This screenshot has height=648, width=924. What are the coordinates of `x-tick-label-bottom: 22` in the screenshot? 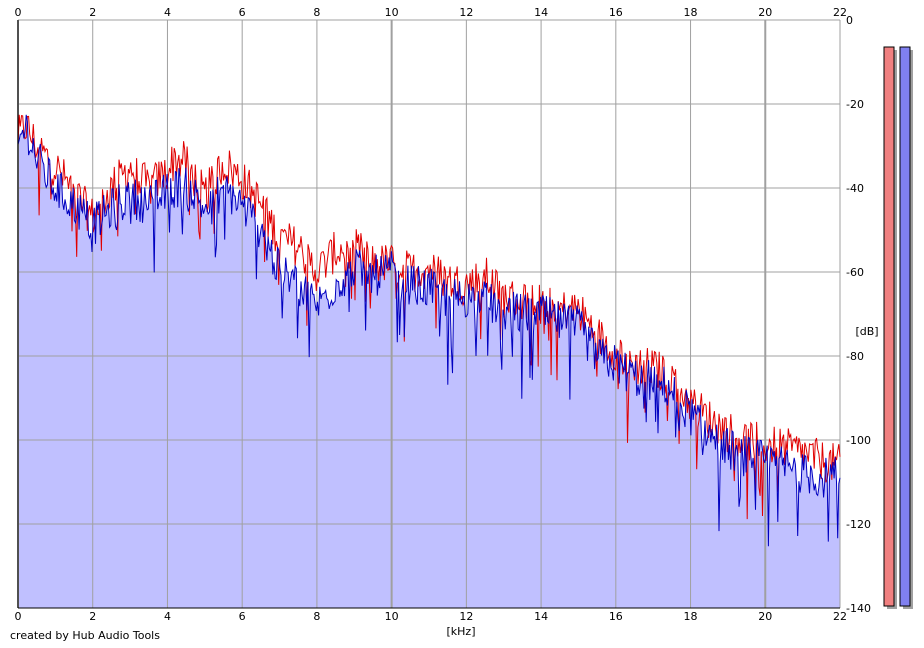 It's located at (840, 616).